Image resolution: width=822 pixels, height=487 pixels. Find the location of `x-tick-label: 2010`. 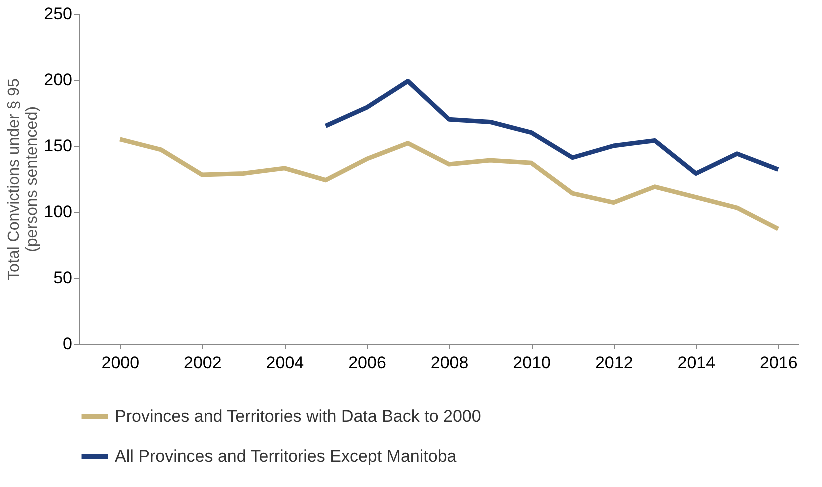

x-tick-label: 2010 is located at coordinates (532, 363).